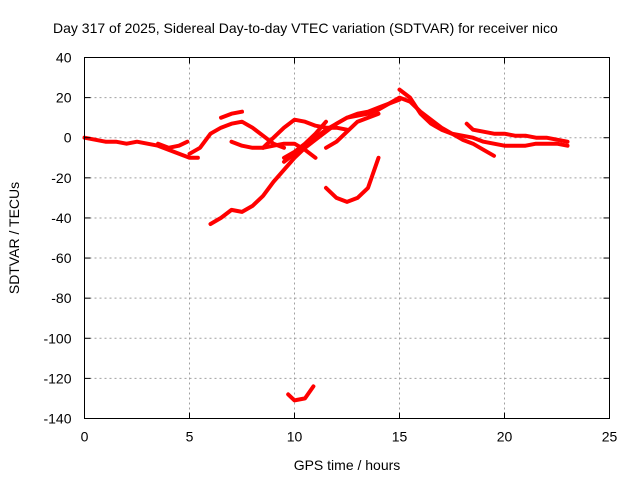  What do you see at coordinates (57, 378) in the screenshot?
I see `y-tick-label: -120` at bounding box center [57, 378].